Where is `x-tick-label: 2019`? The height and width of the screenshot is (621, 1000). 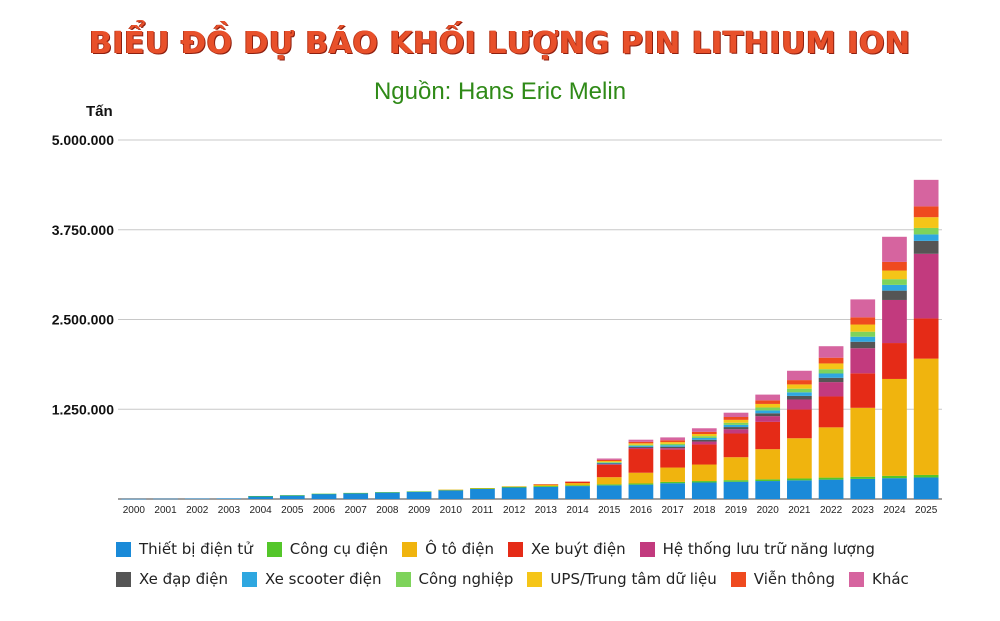
x-tick-label: 2019 is located at coordinates (736, 510).